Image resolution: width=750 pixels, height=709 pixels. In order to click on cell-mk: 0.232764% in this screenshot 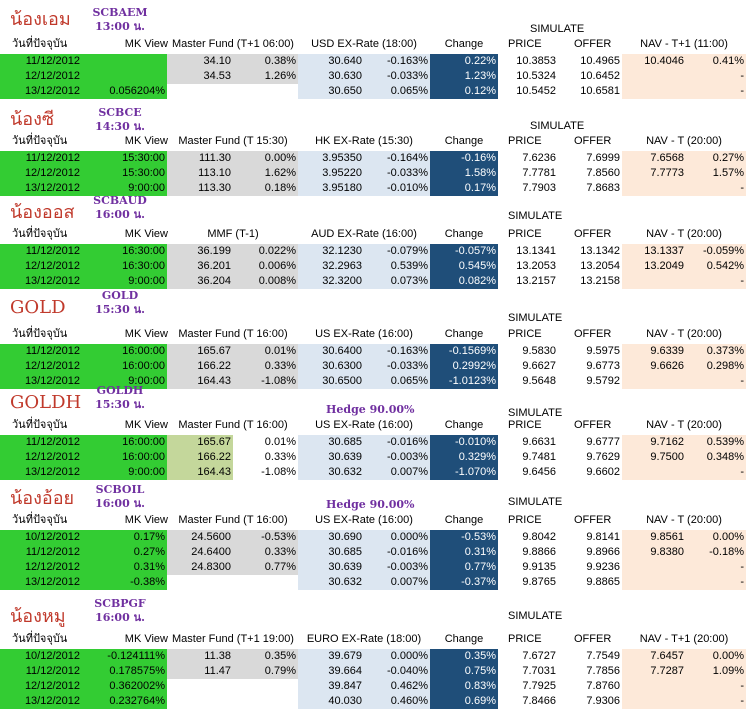, I will do `click(124, 701)`.